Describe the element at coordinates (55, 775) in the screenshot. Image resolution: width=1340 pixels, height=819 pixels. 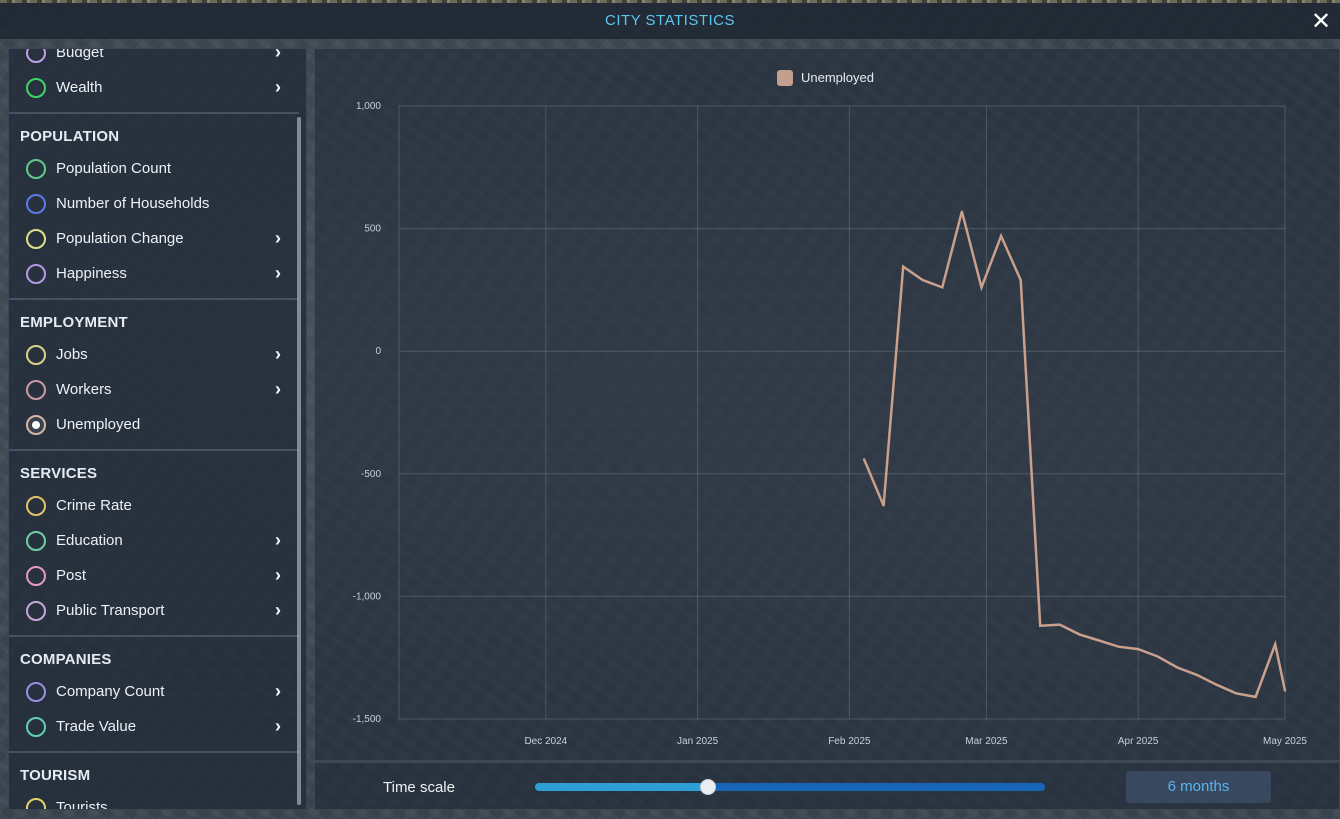
I see `section-header: TOURISM` at that location.